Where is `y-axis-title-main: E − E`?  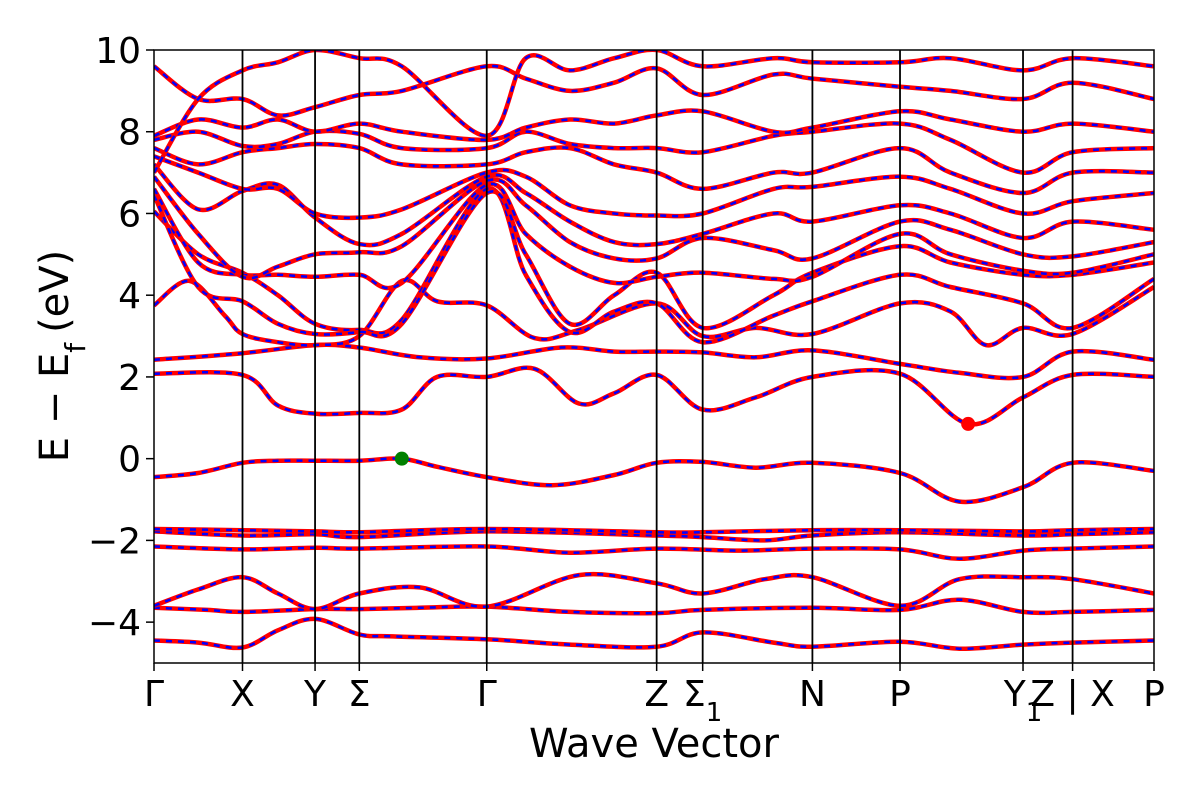 y-axis-title-main: E − E is located at coordinates (55, 408).